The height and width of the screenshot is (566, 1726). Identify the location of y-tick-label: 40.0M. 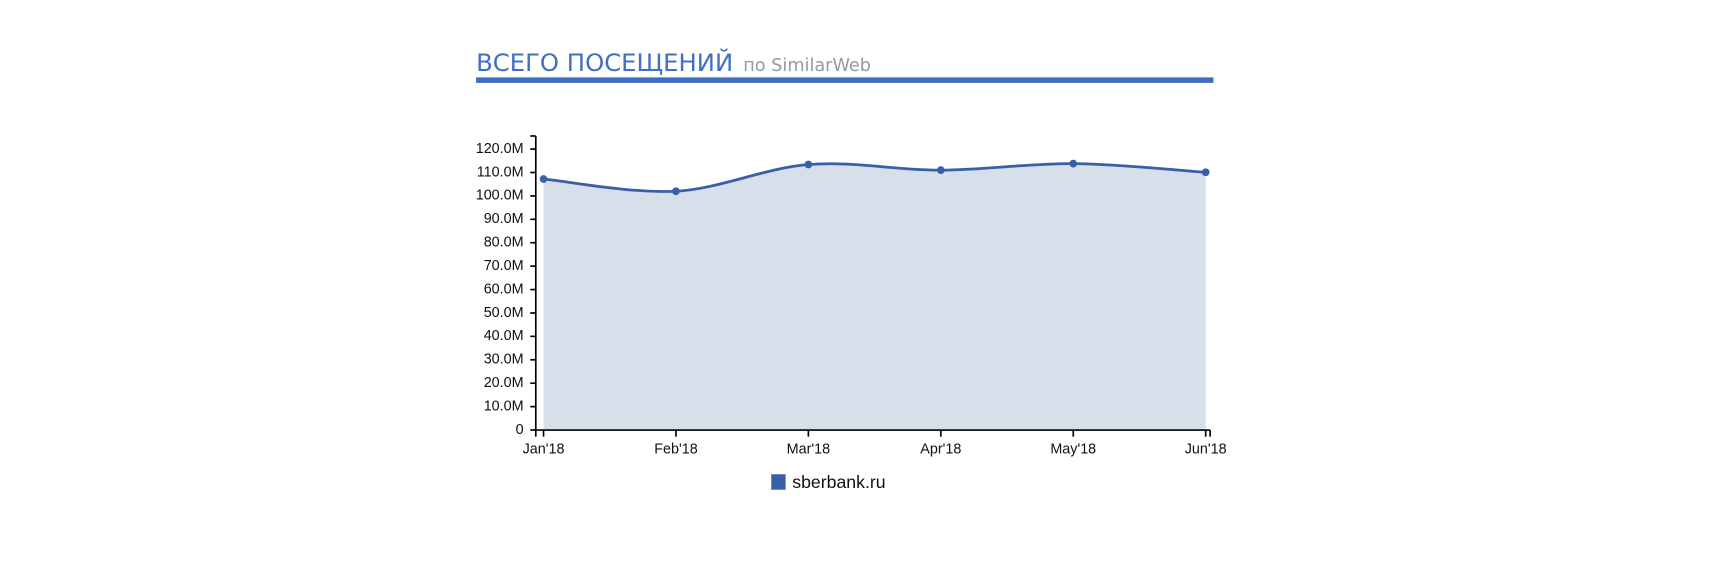
(504, 336).